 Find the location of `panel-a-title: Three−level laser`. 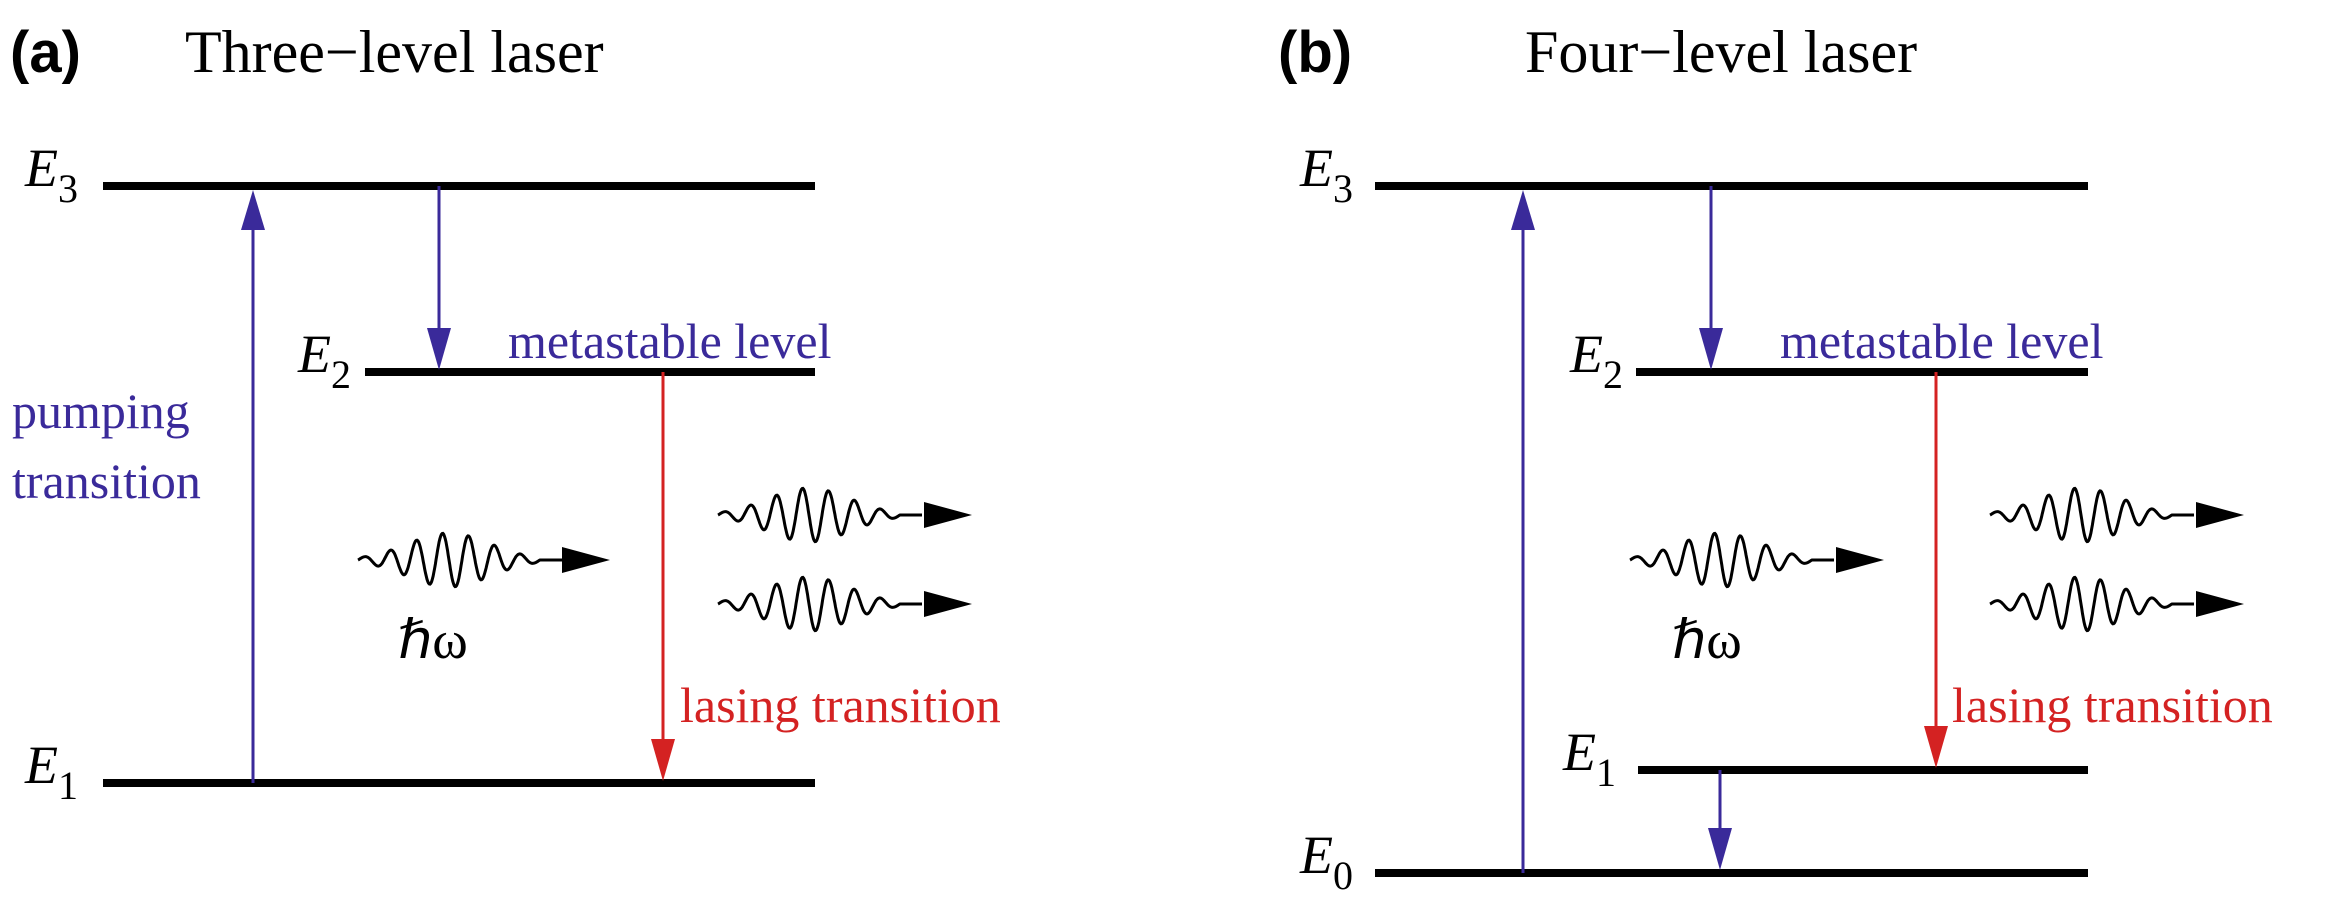

panel-a-title: Three−level laser is located at coordinates (394, 52).